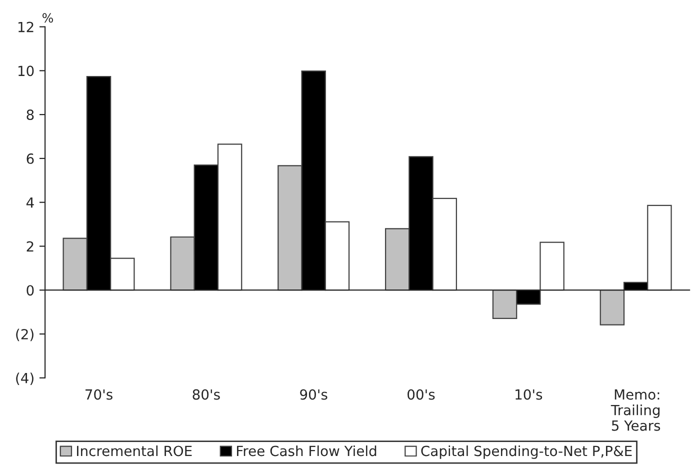 The height and width of the screenshot is (470, 693). I want to click on legend-label: Capital Spending-to-Net P,P&E, so click(526, 452).